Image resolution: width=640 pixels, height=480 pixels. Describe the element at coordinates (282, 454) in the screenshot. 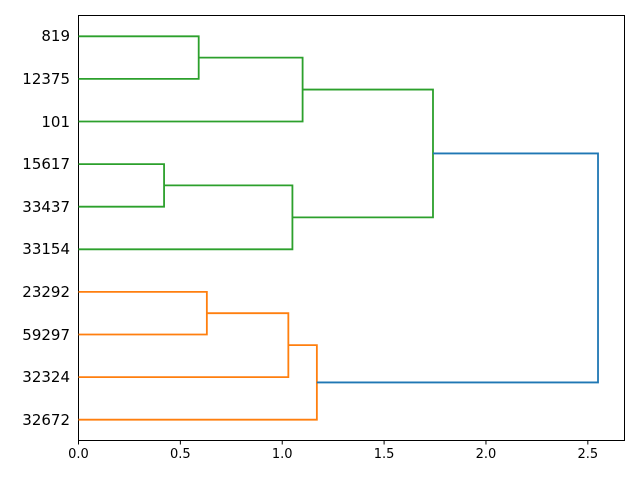

I see `x-tick-label: 1.0` at that location.